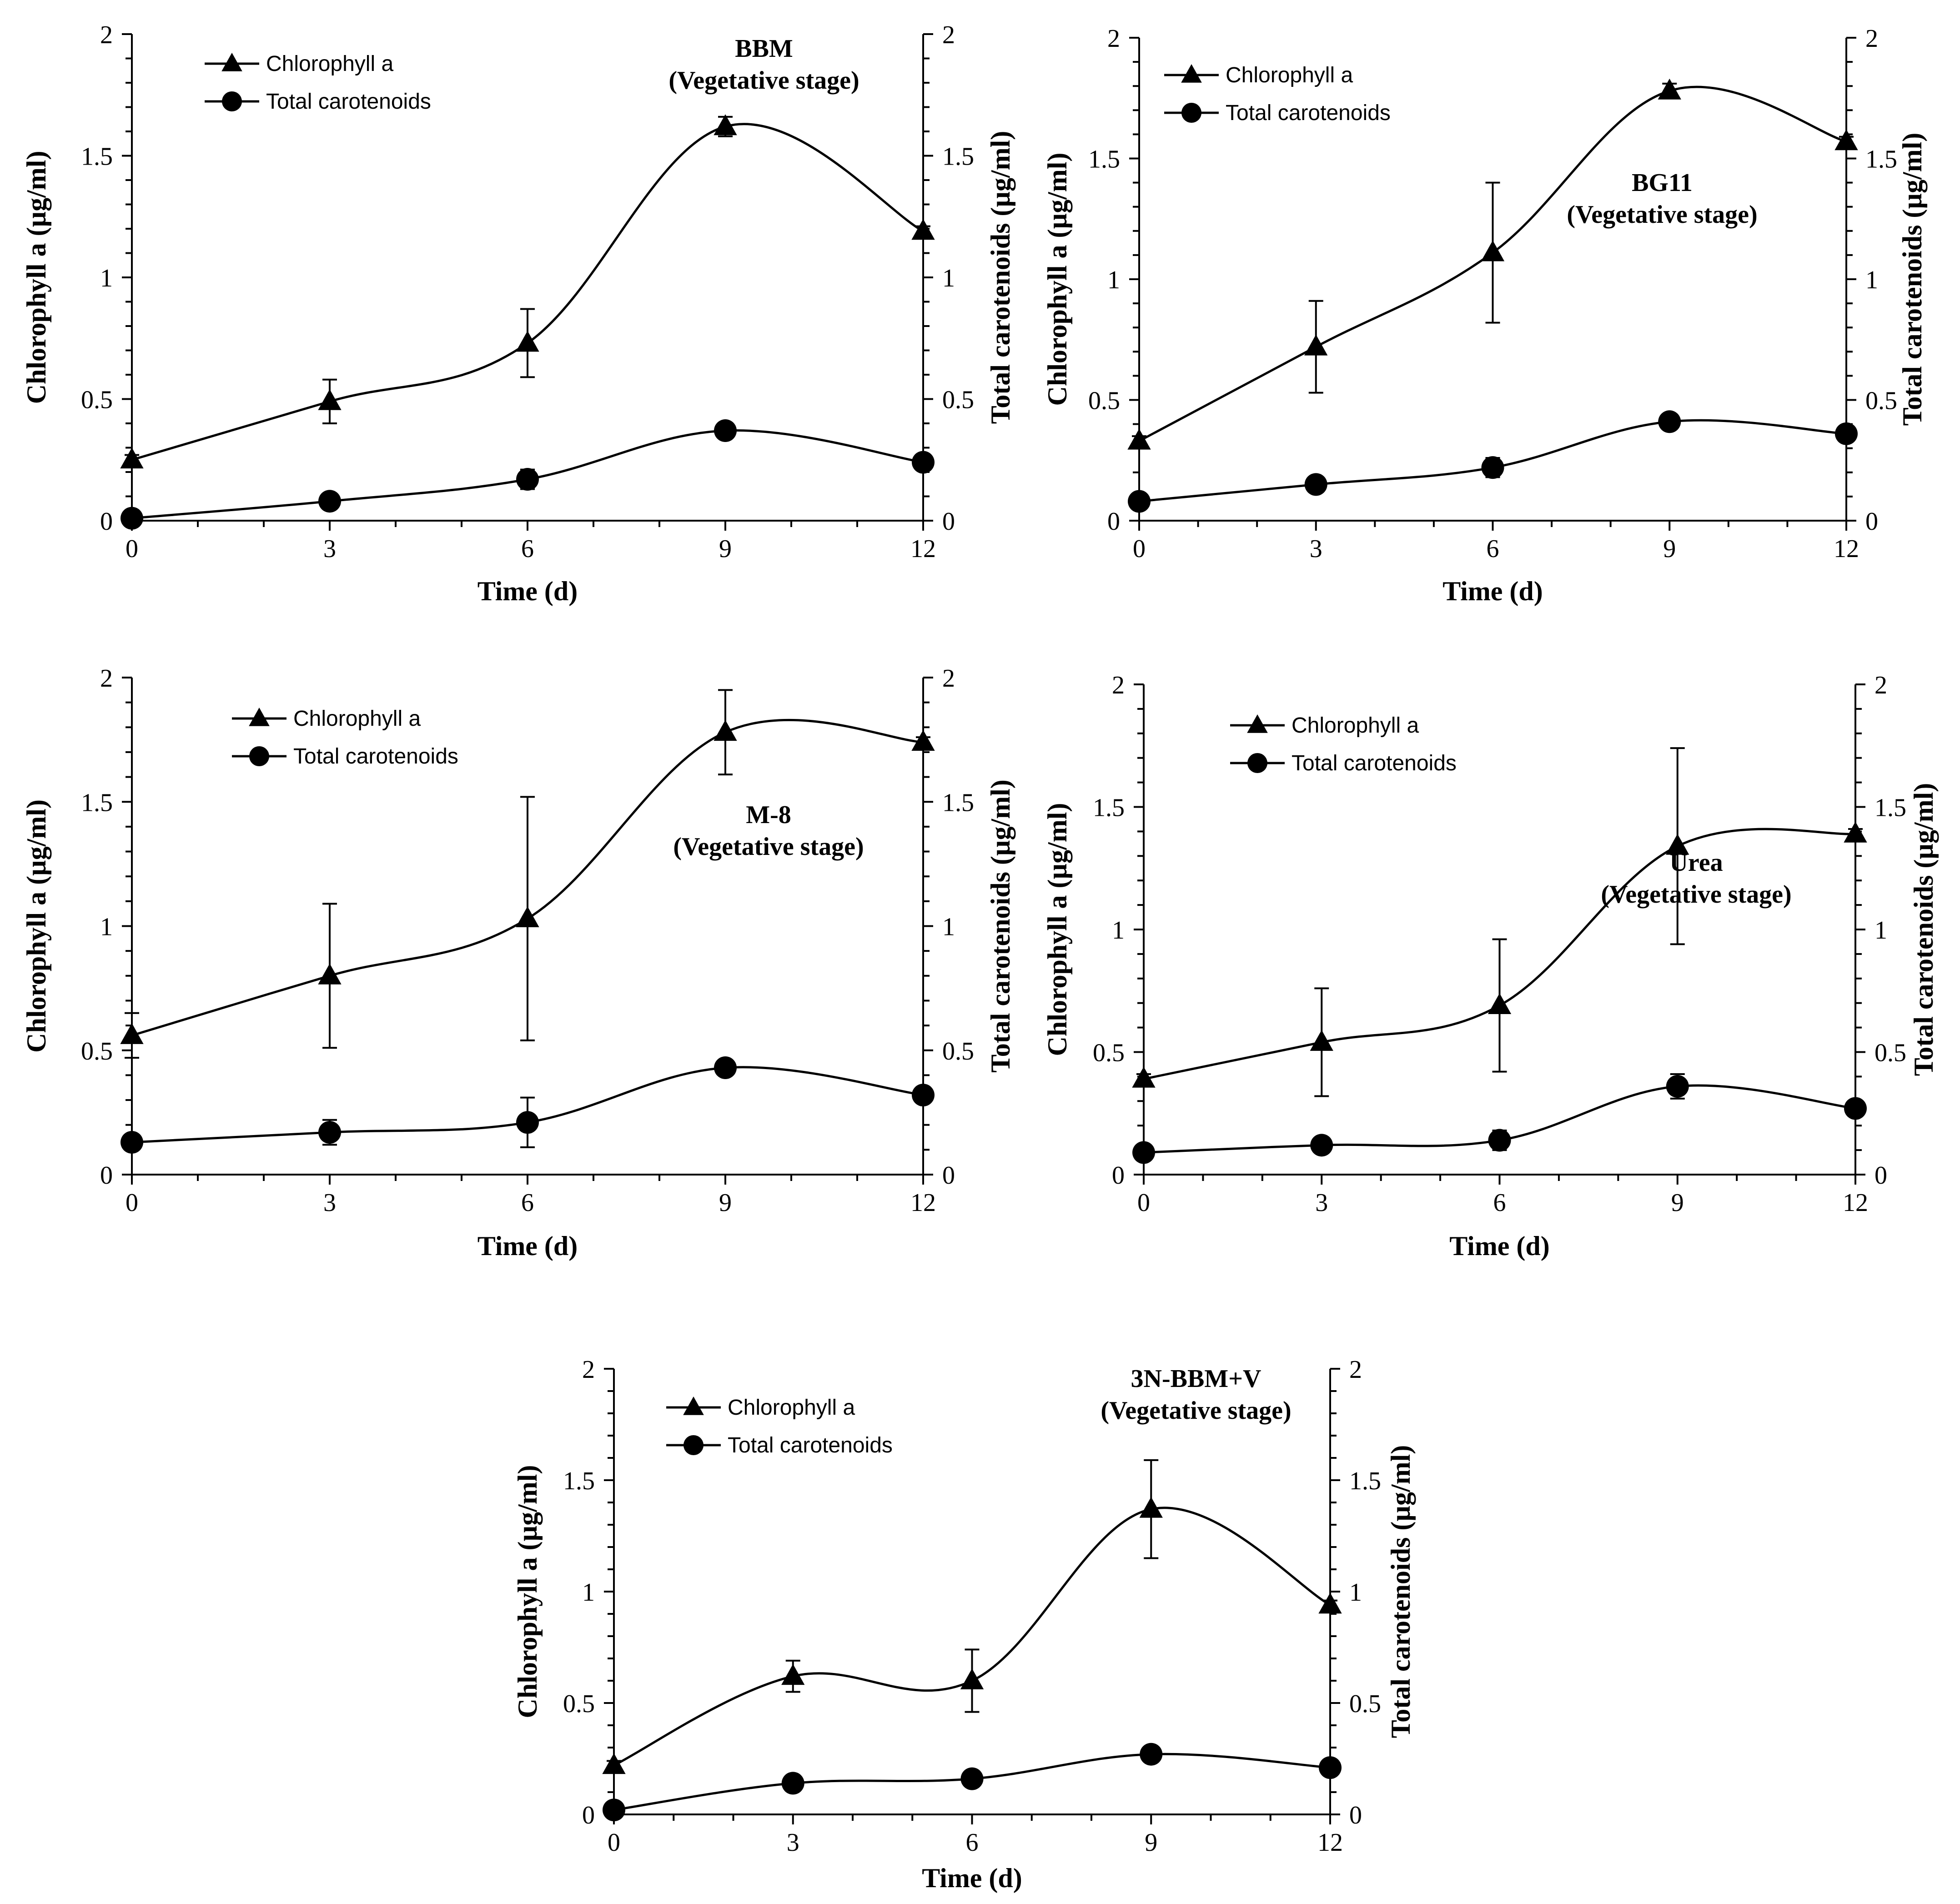 The image size is (1960, 1904). I want to click on panel-title: 3N-BBM+V, so click(1196, 1379).